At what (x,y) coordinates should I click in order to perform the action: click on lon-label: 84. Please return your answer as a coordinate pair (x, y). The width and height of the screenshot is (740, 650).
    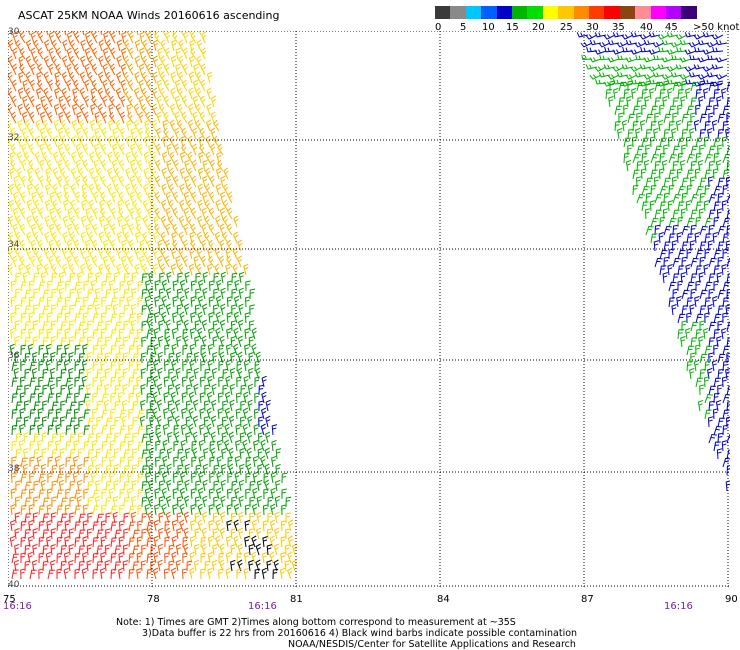
    Looking at the image, I should click on (443, 599).